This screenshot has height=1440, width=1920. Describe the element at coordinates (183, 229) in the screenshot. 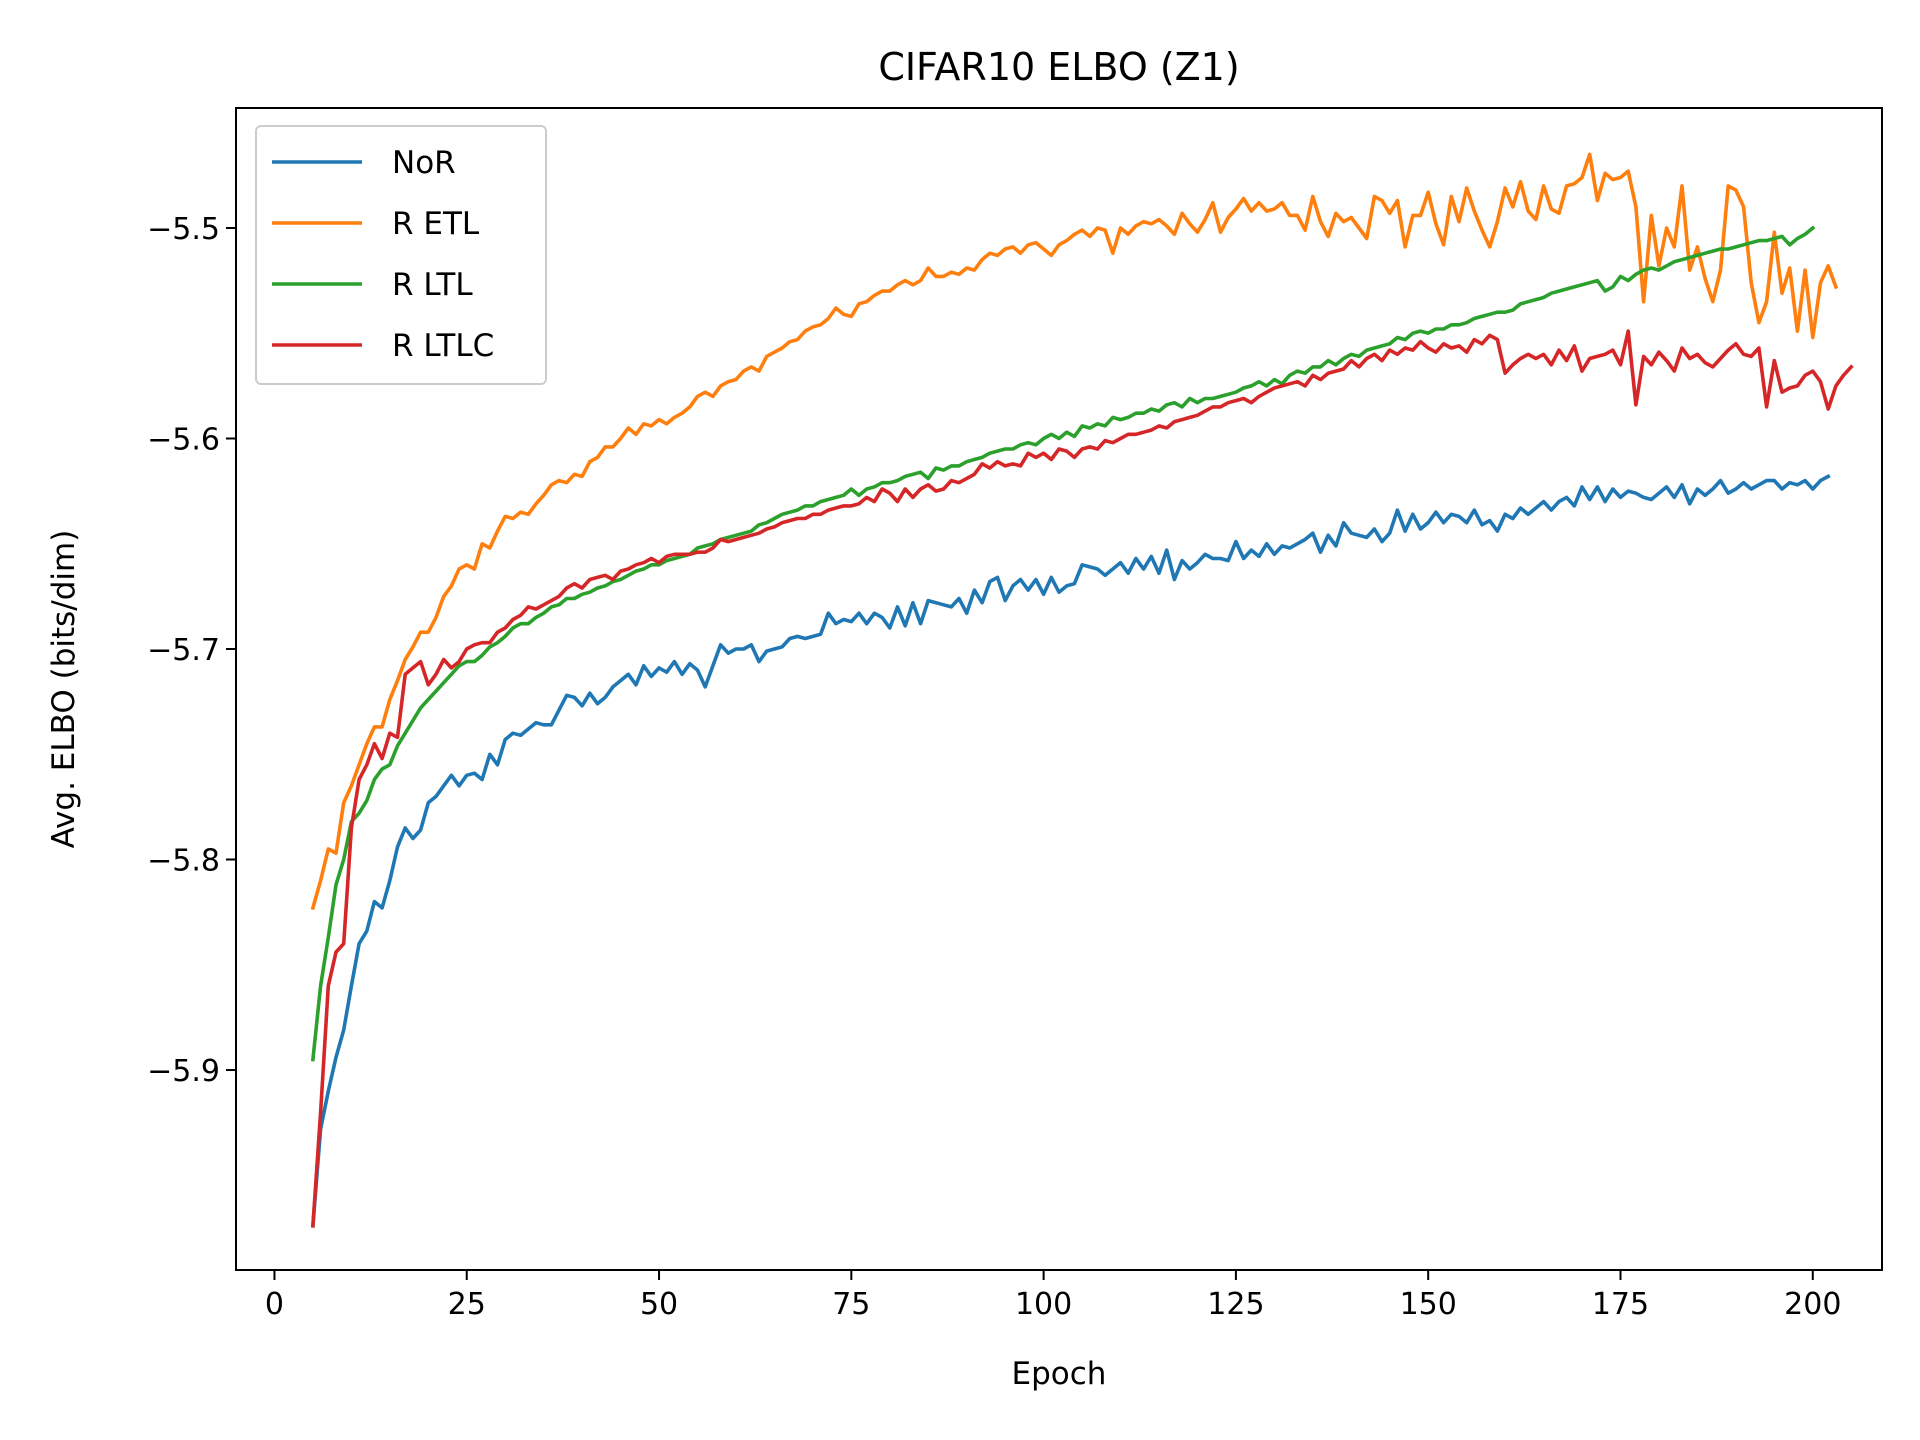

I see `y-tick-label-4: −5.5` at that location.